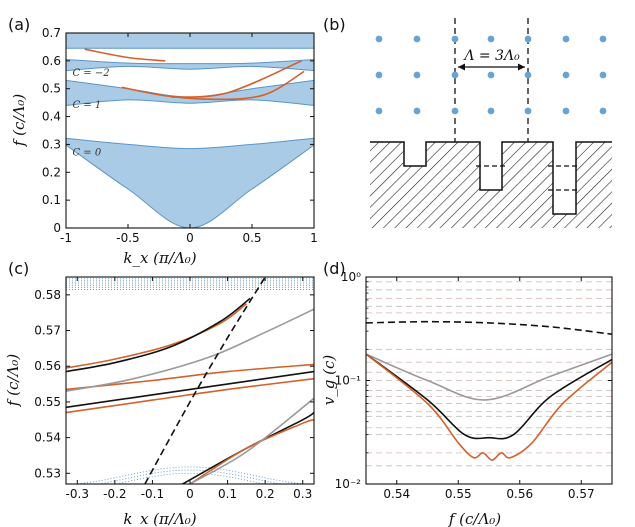 This screenshot has width=635, height=527. What do you see at coordinates (51, 61) in the screenshot?
I see `y-tick-label: 0.6` at bounding box center [51, 61].